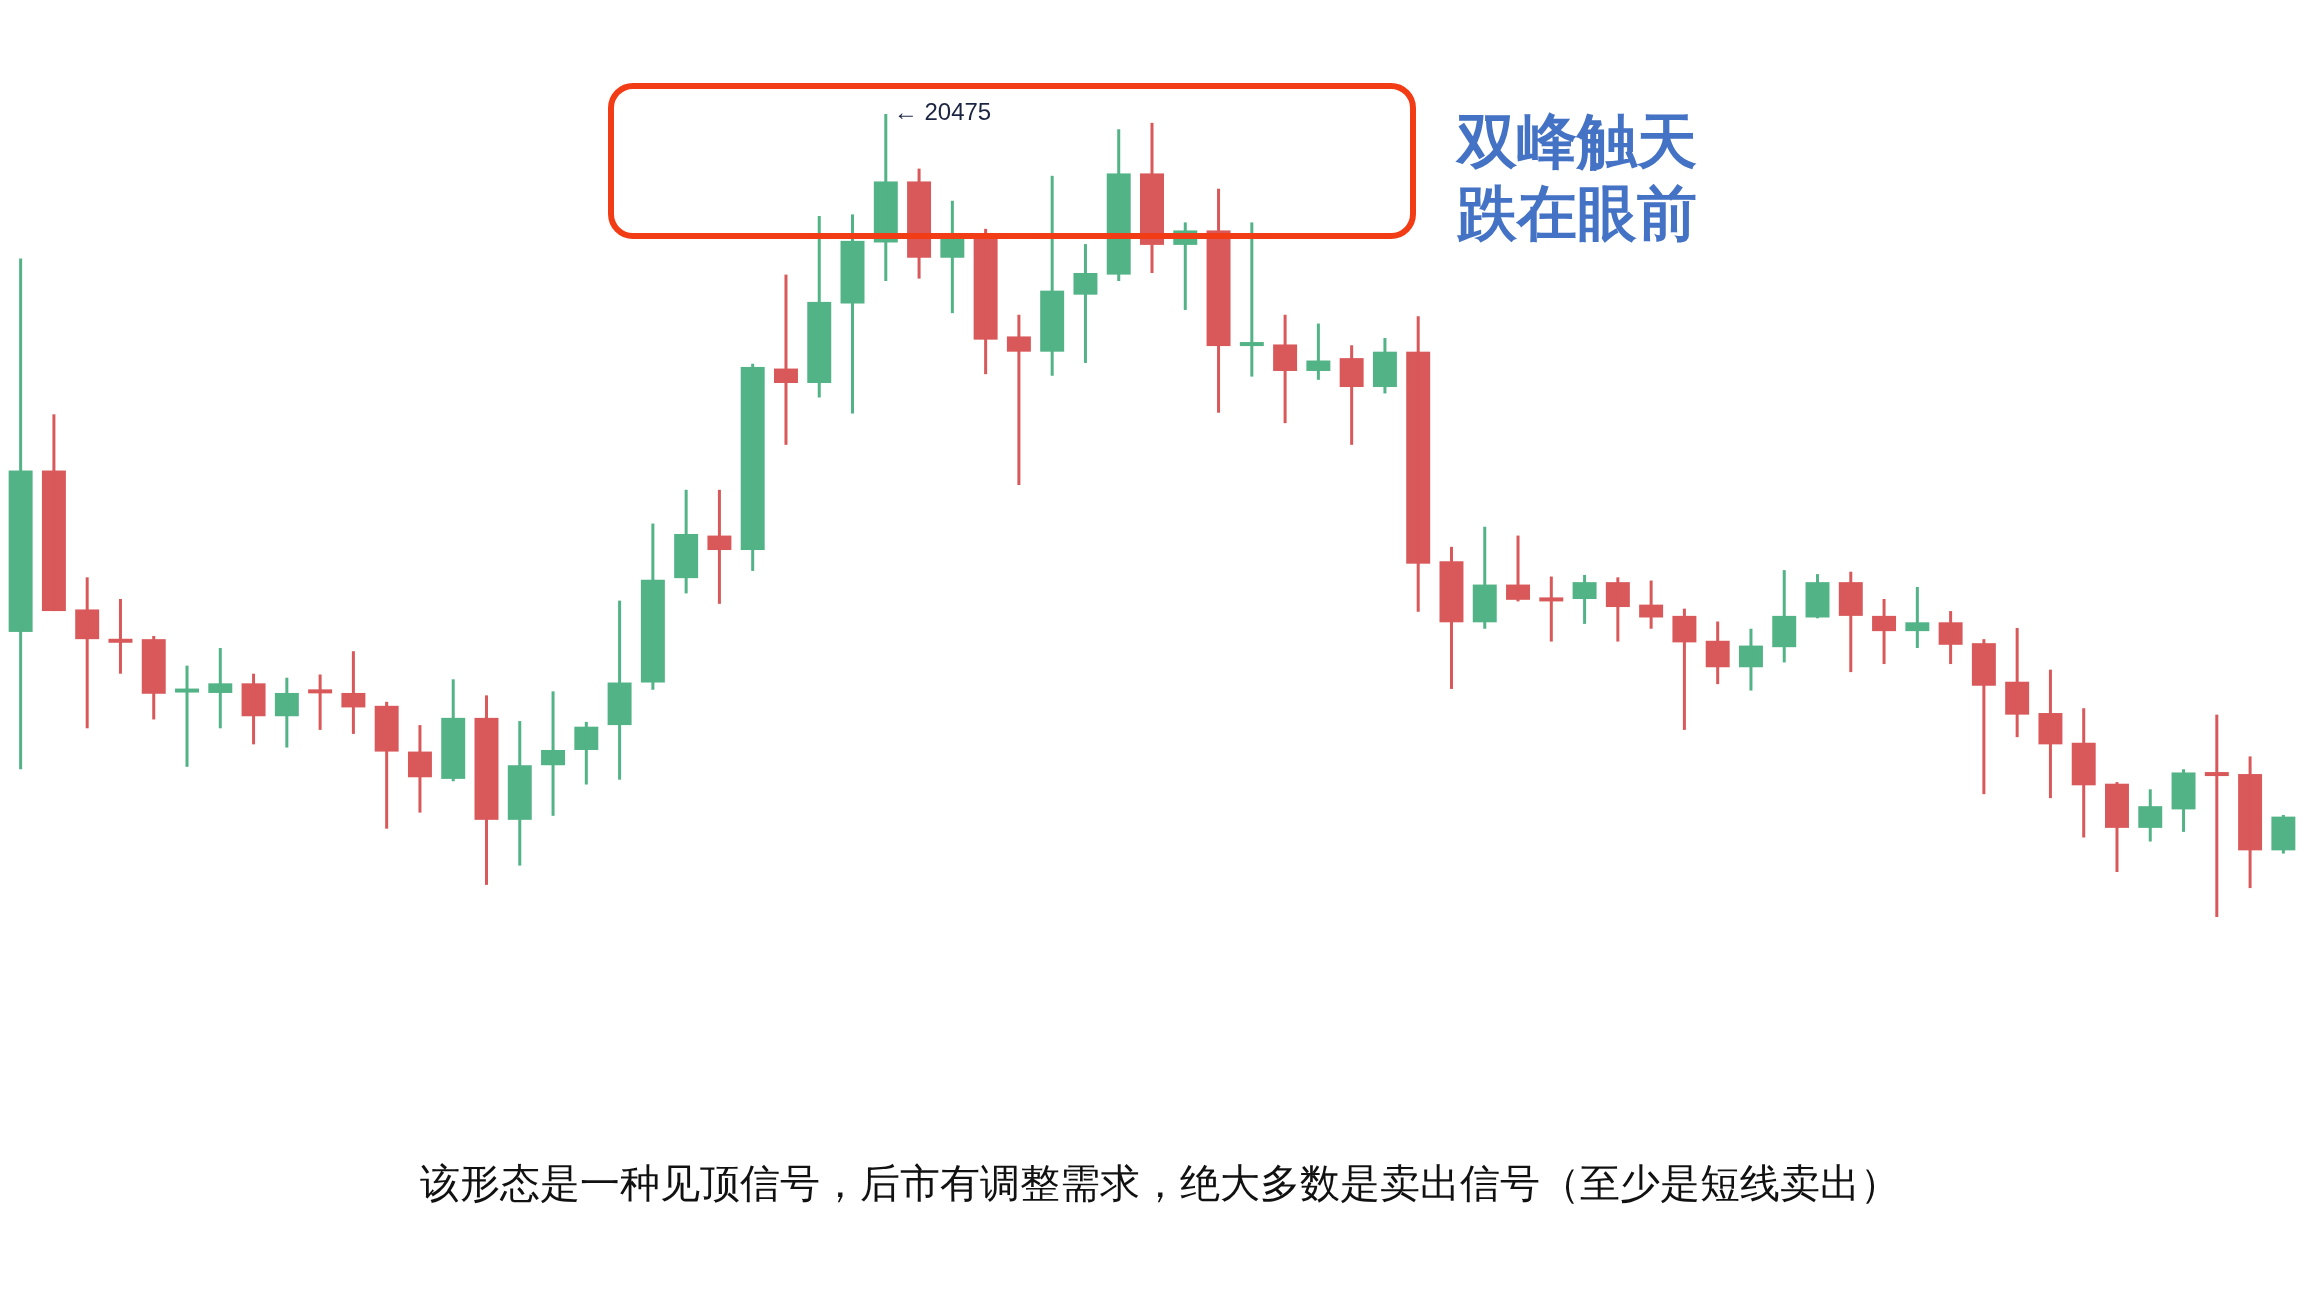 This screenshot has height=1304, width=2320. What do you see at coordinates (942, 111) in the screenshot?
I see `annotation: ← 20475` at bounding box center [942, 111].